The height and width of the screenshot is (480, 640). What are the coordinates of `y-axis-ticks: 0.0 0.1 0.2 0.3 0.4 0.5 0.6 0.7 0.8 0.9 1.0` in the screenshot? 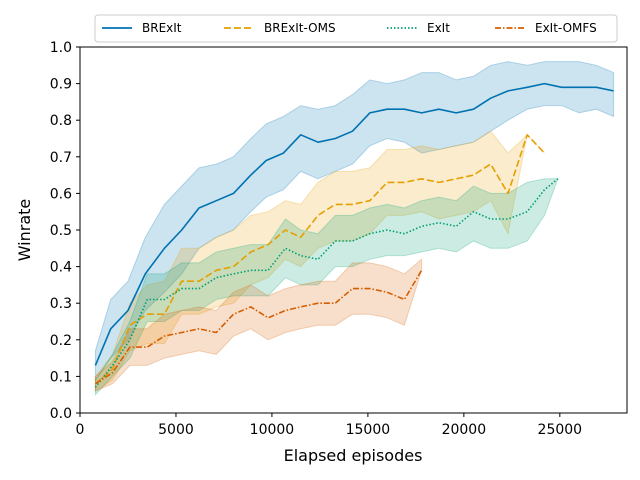 It's located at (65, 231).